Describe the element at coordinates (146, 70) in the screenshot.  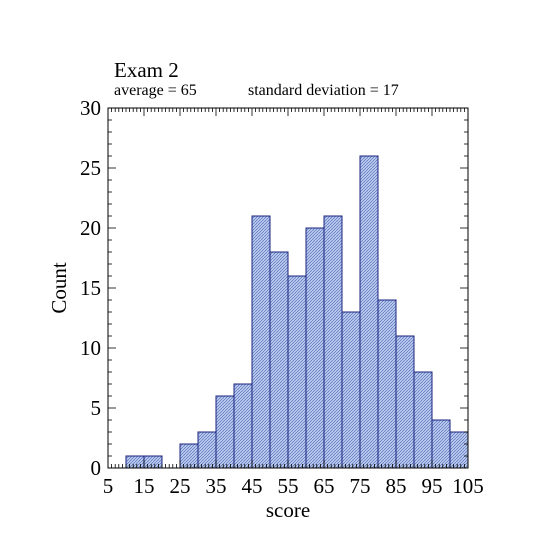
I see `chart-title: Exam 2` at that location.